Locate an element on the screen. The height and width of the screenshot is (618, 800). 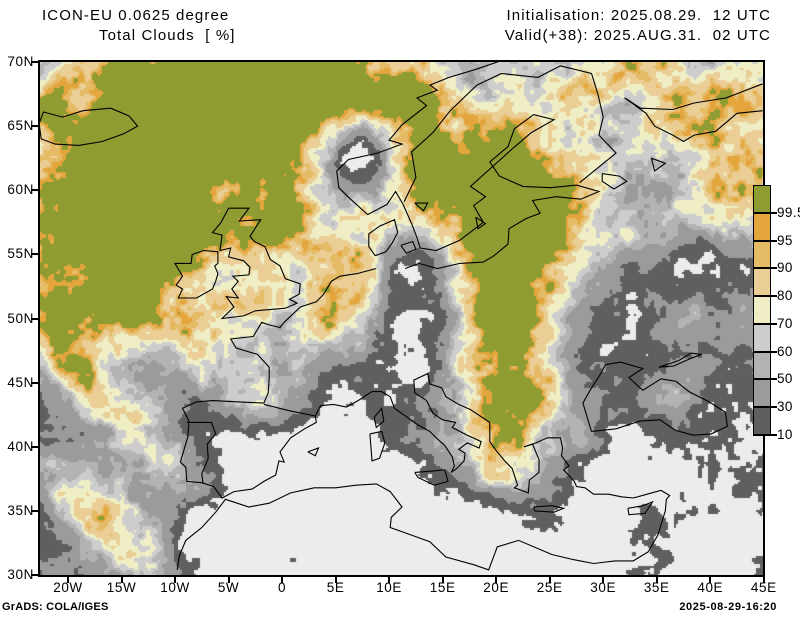
lon-tick-label: 10W is located at coordinates (175, 587).